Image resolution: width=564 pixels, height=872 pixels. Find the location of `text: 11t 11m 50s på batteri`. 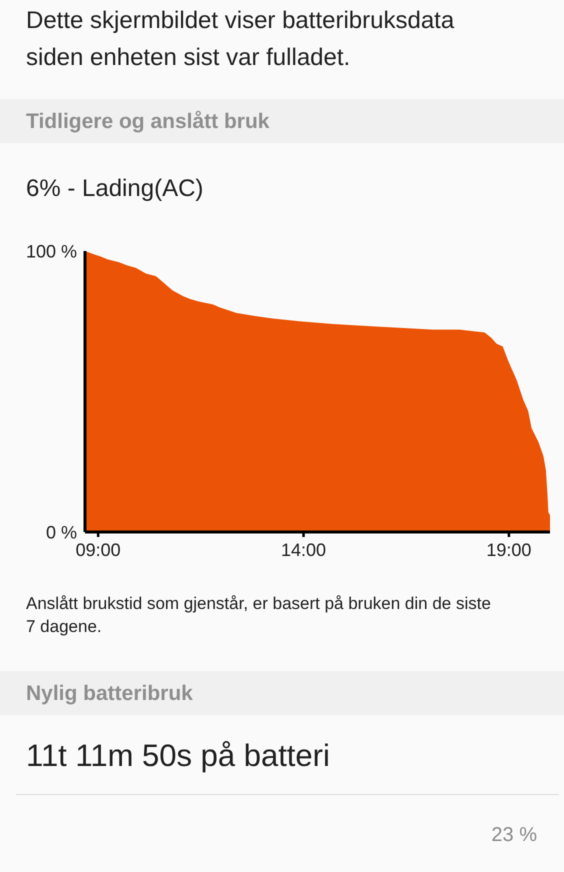

text: 11t 11m 50s på batteri is located at coordinates (178, 756).